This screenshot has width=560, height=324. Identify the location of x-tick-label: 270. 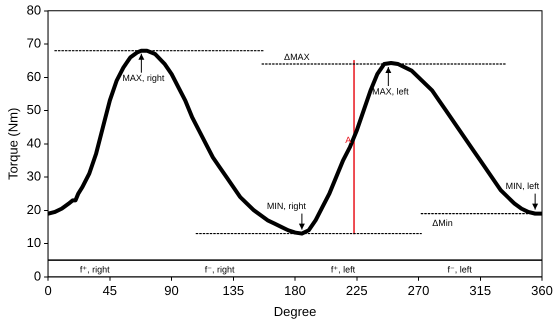
(419, 290).